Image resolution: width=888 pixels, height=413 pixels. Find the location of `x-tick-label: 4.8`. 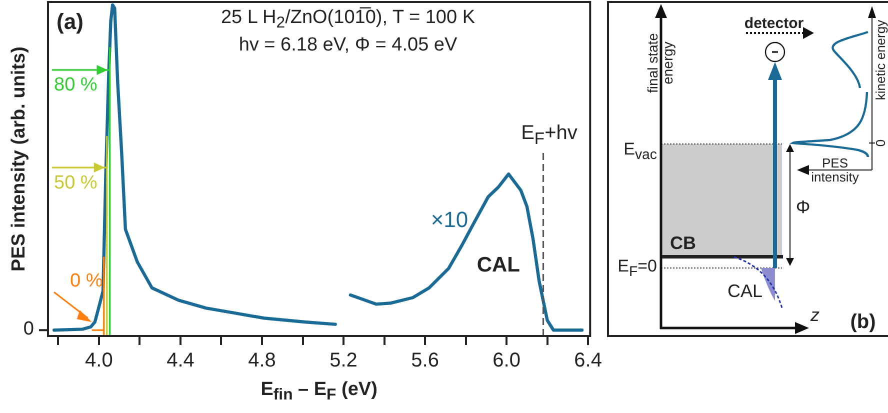

x-tick-label: 4.8 is located at coordinates (262, 361).